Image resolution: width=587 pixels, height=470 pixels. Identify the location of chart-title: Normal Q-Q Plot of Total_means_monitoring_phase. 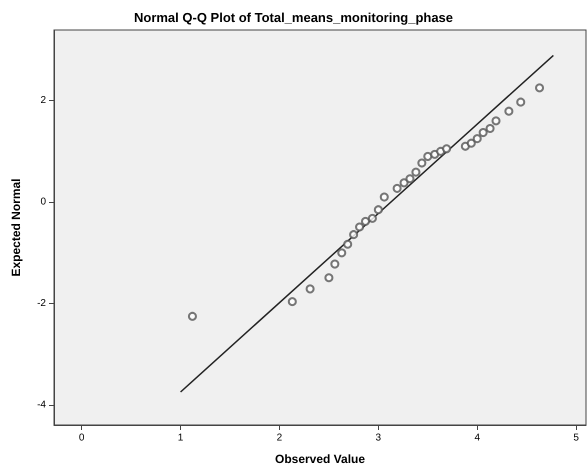
(294, 17).